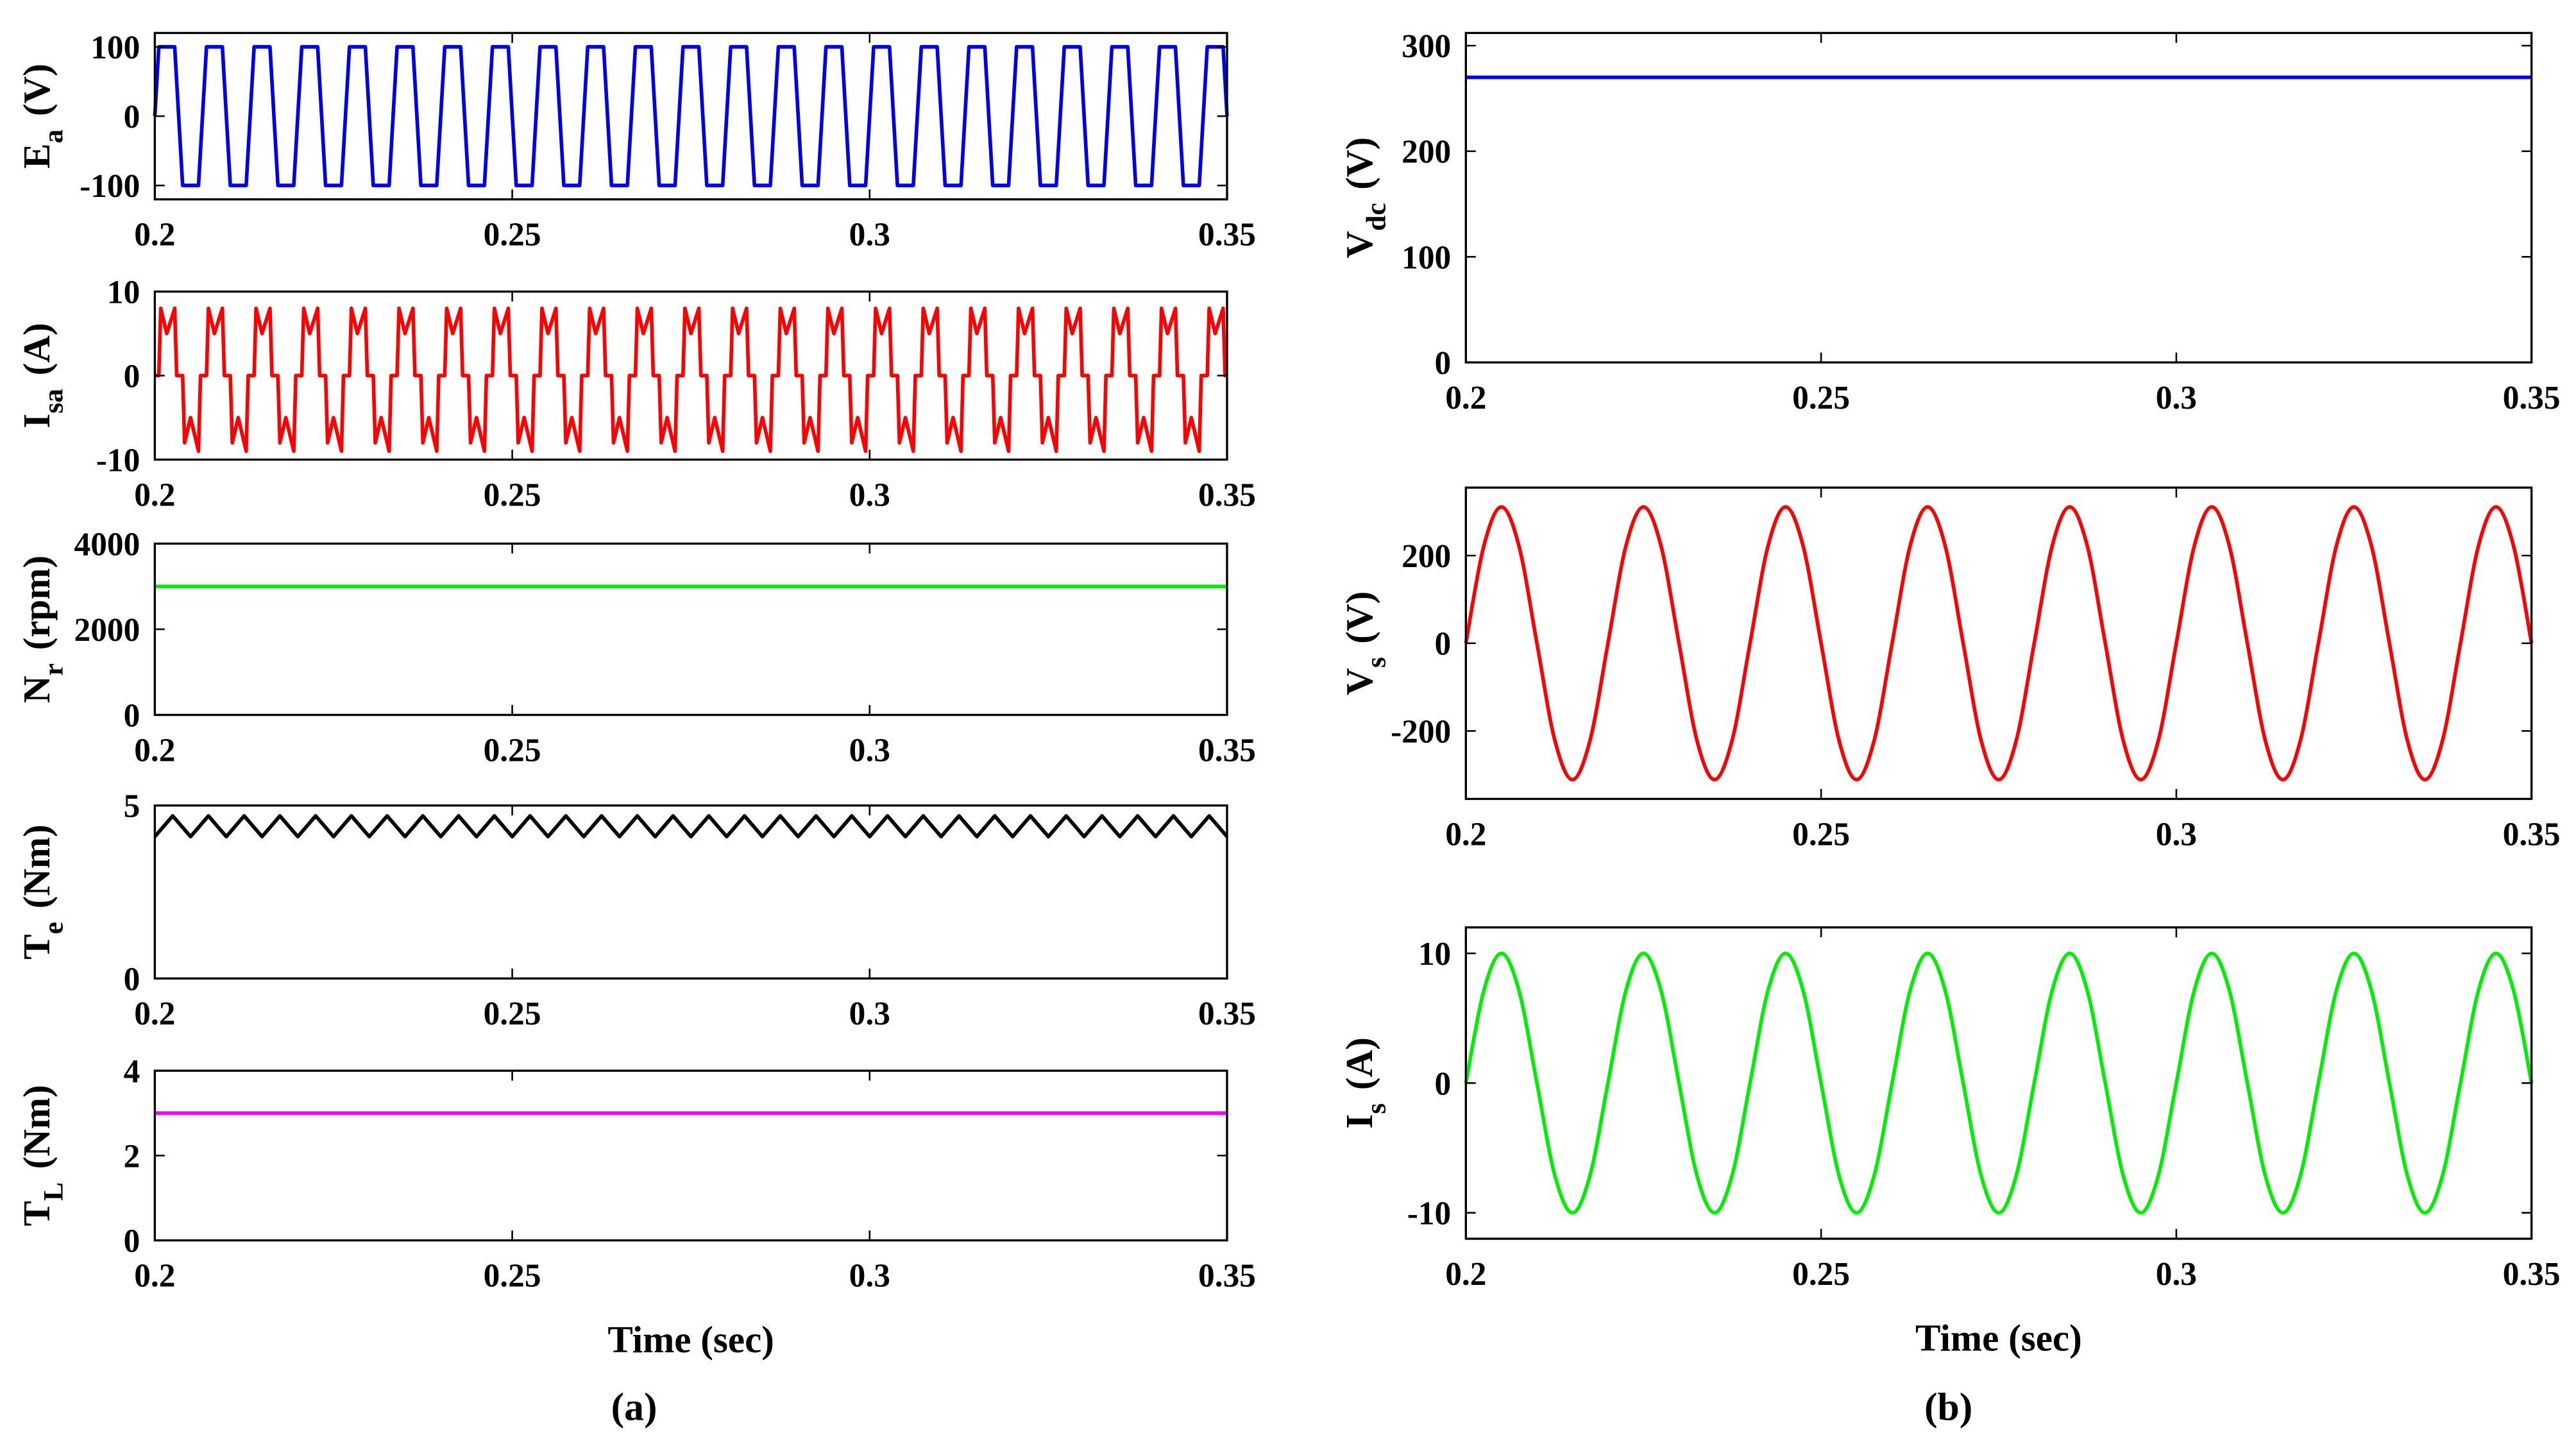 Image resolution: width=2576 pixels, height=1444 pixels. What do you see at coordinates (107, 545) in the screenshot?
I see `y-tick-label: 4000` at bounding box center [107, 545].